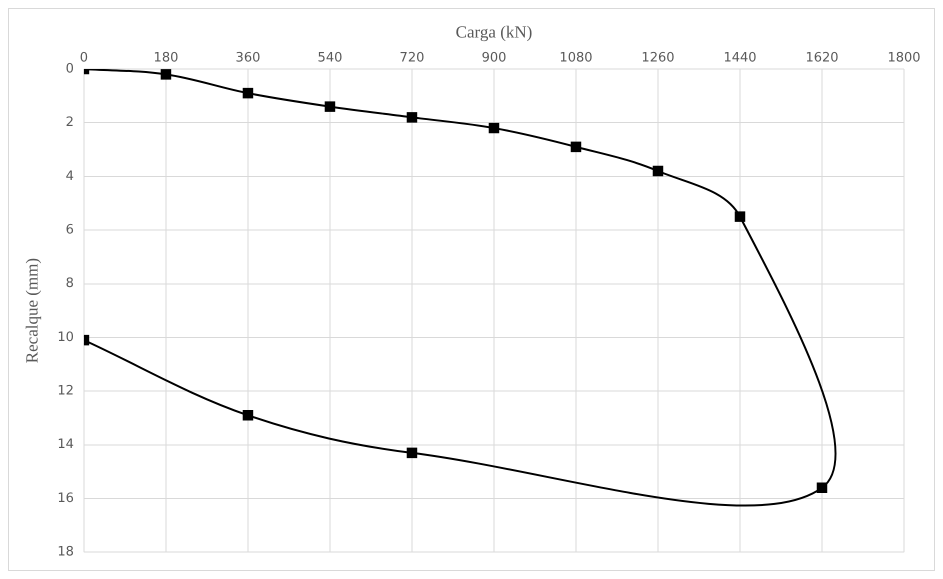 Image resolution: width=943 pixels, height=579 pixels. Describe the element at coordinates (822, 58) in the screenshot. I see `x-tick-label: 1620` at that location.